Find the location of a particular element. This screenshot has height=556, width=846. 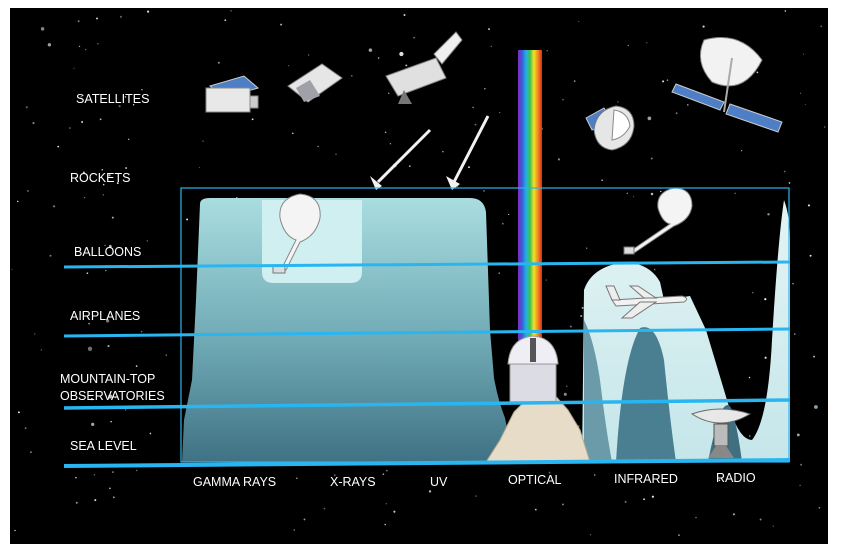

airplane-icon is located at coordinates (646, 302).